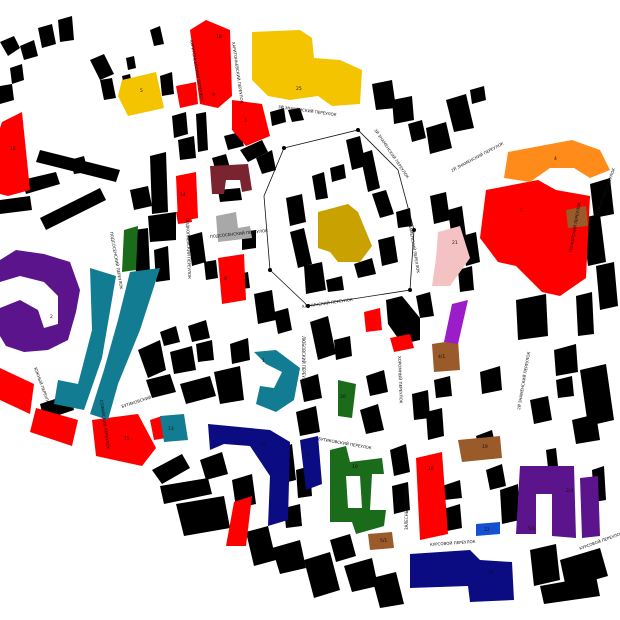  Describe the element at coordinates (307, 455) in the screenshot. I see `building-number: 6` at that location.